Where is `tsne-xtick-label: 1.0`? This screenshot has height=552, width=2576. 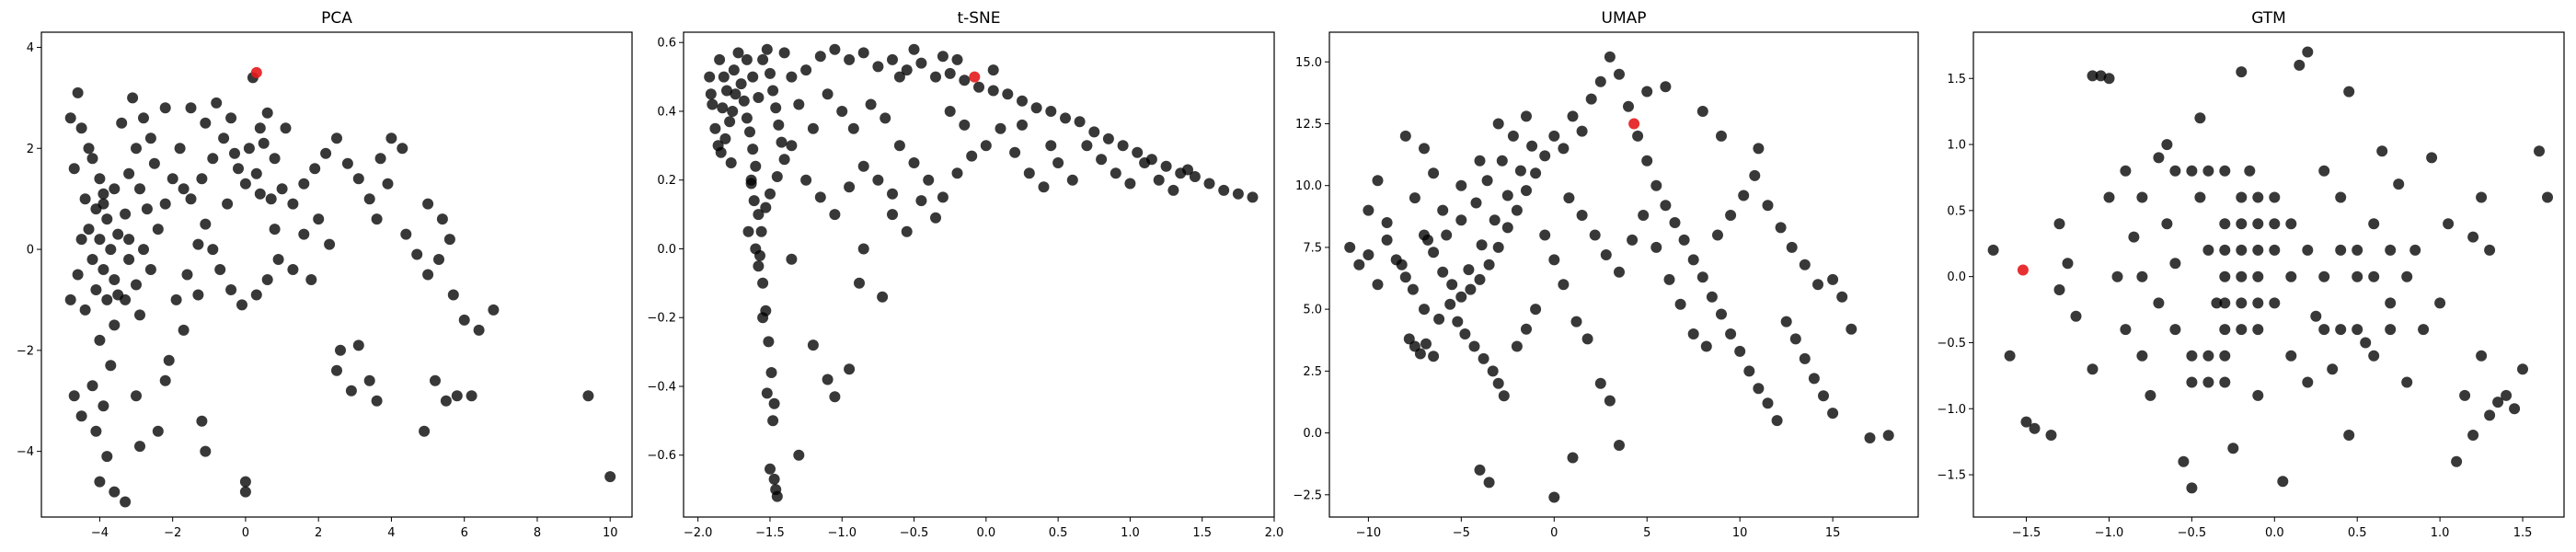 tsne-xtick-label: 1.0 is located at coordinates (1130, 533).